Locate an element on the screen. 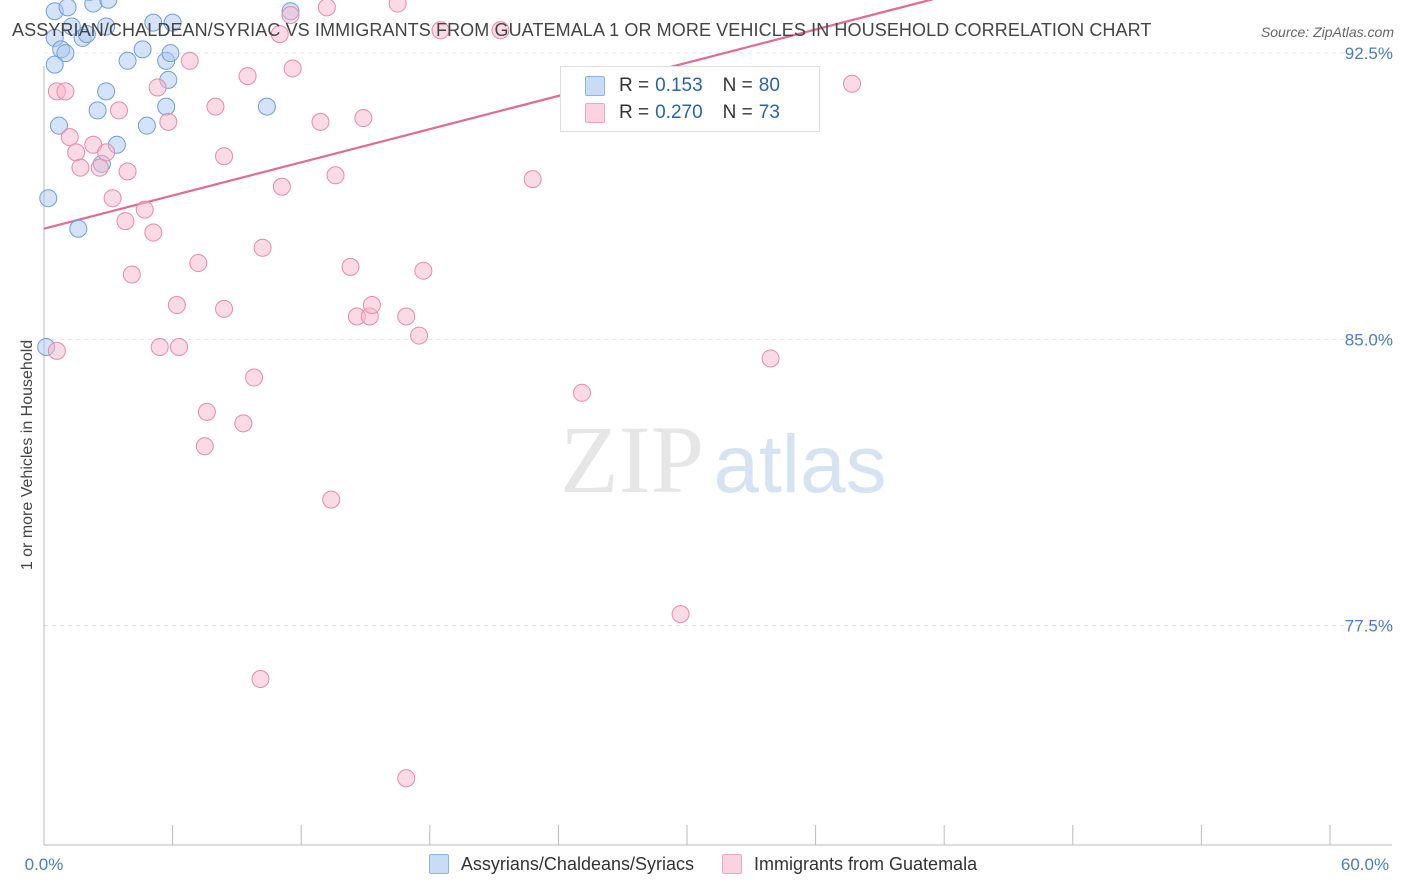 This screenshot has width=1406, height=892. y-axis-label: 1 or more Vehicles in Household is located at coordinates (27, 455).